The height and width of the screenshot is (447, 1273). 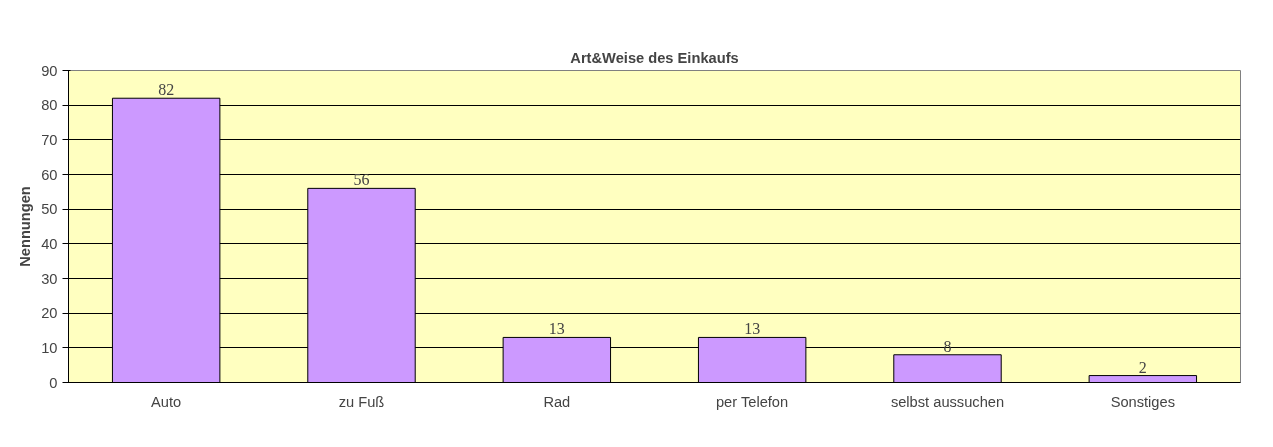 What do you see at coordinates (166, 401) in the screenshot?
I see `x-tick-label: Auto` at bounding box center [166, 401].